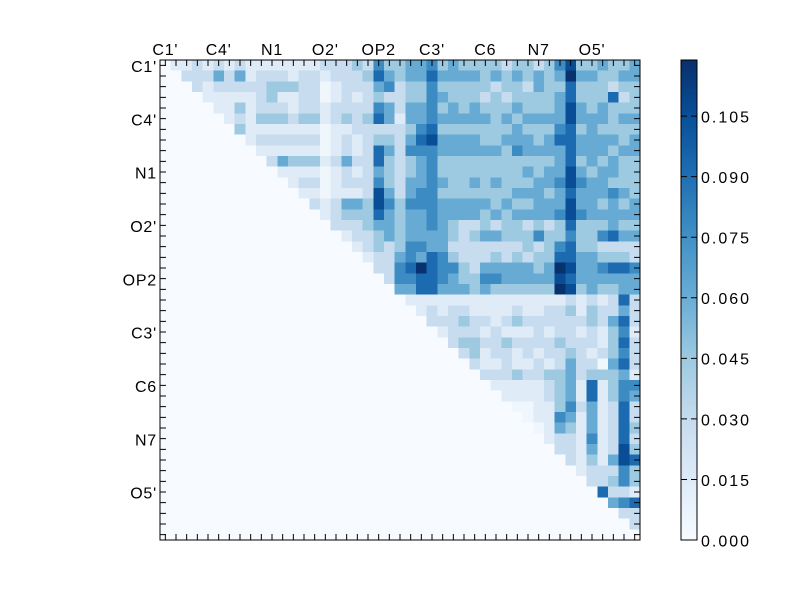 This screenshot has width=800, height=600. Describe the element at coordinates (726, 360) in the screenshot. I see `svg-text: 0.045` at that location.